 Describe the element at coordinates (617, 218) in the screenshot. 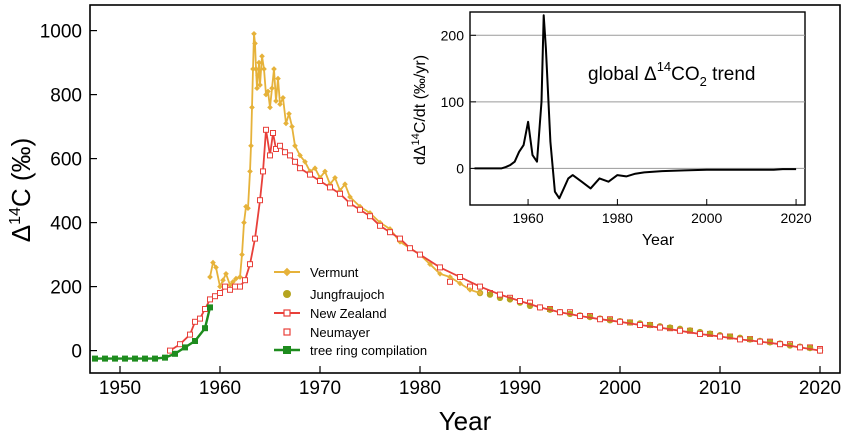

I see `inset-x-tick-label: 1980` at that location.